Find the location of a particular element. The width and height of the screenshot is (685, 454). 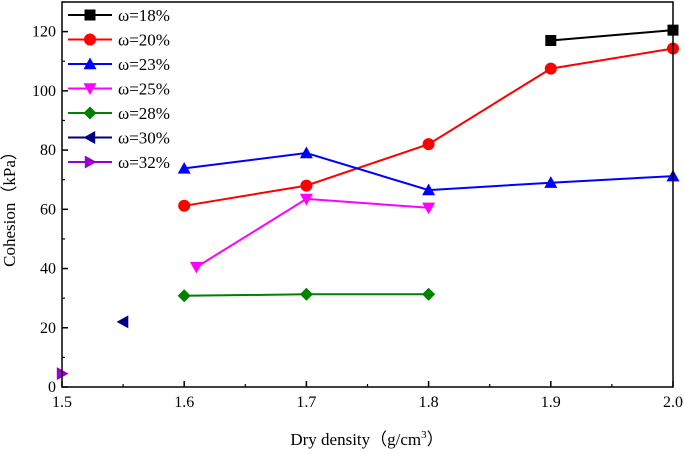

legend-label: ω=32% is located at coordinates (144, 162).